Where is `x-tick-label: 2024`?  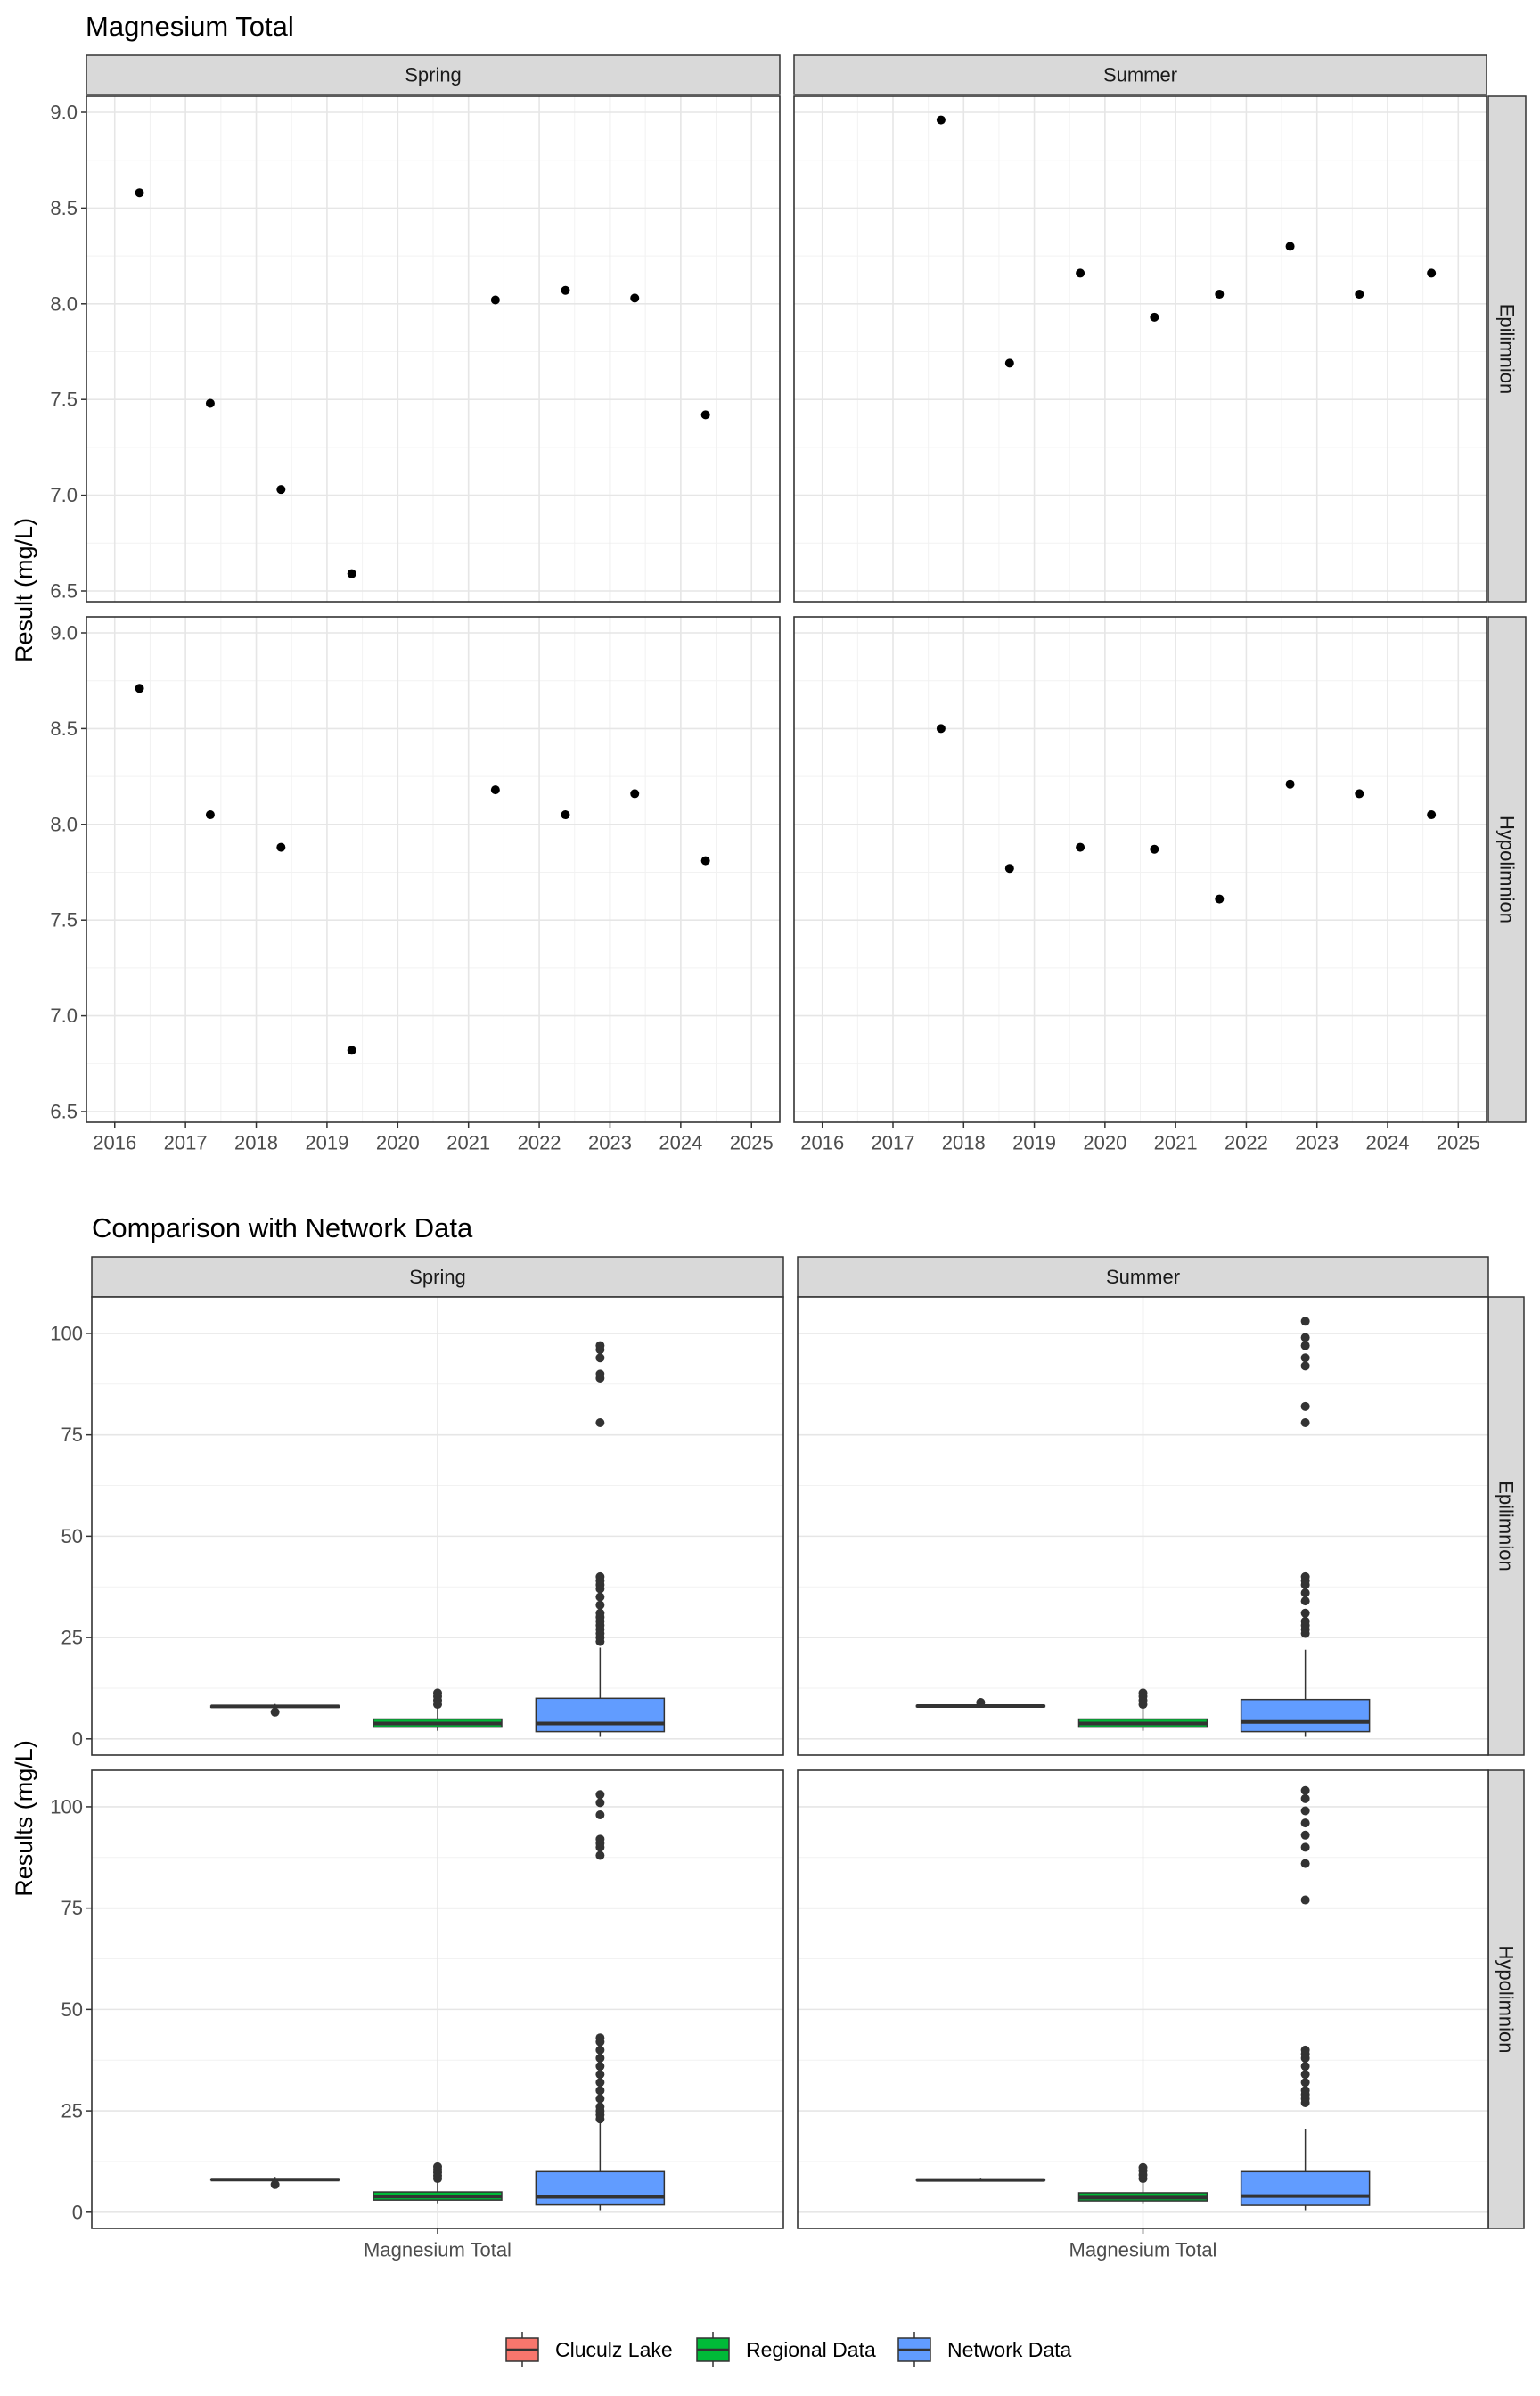
x-tick-label: 2024 is located at coordinates (680, 1143).